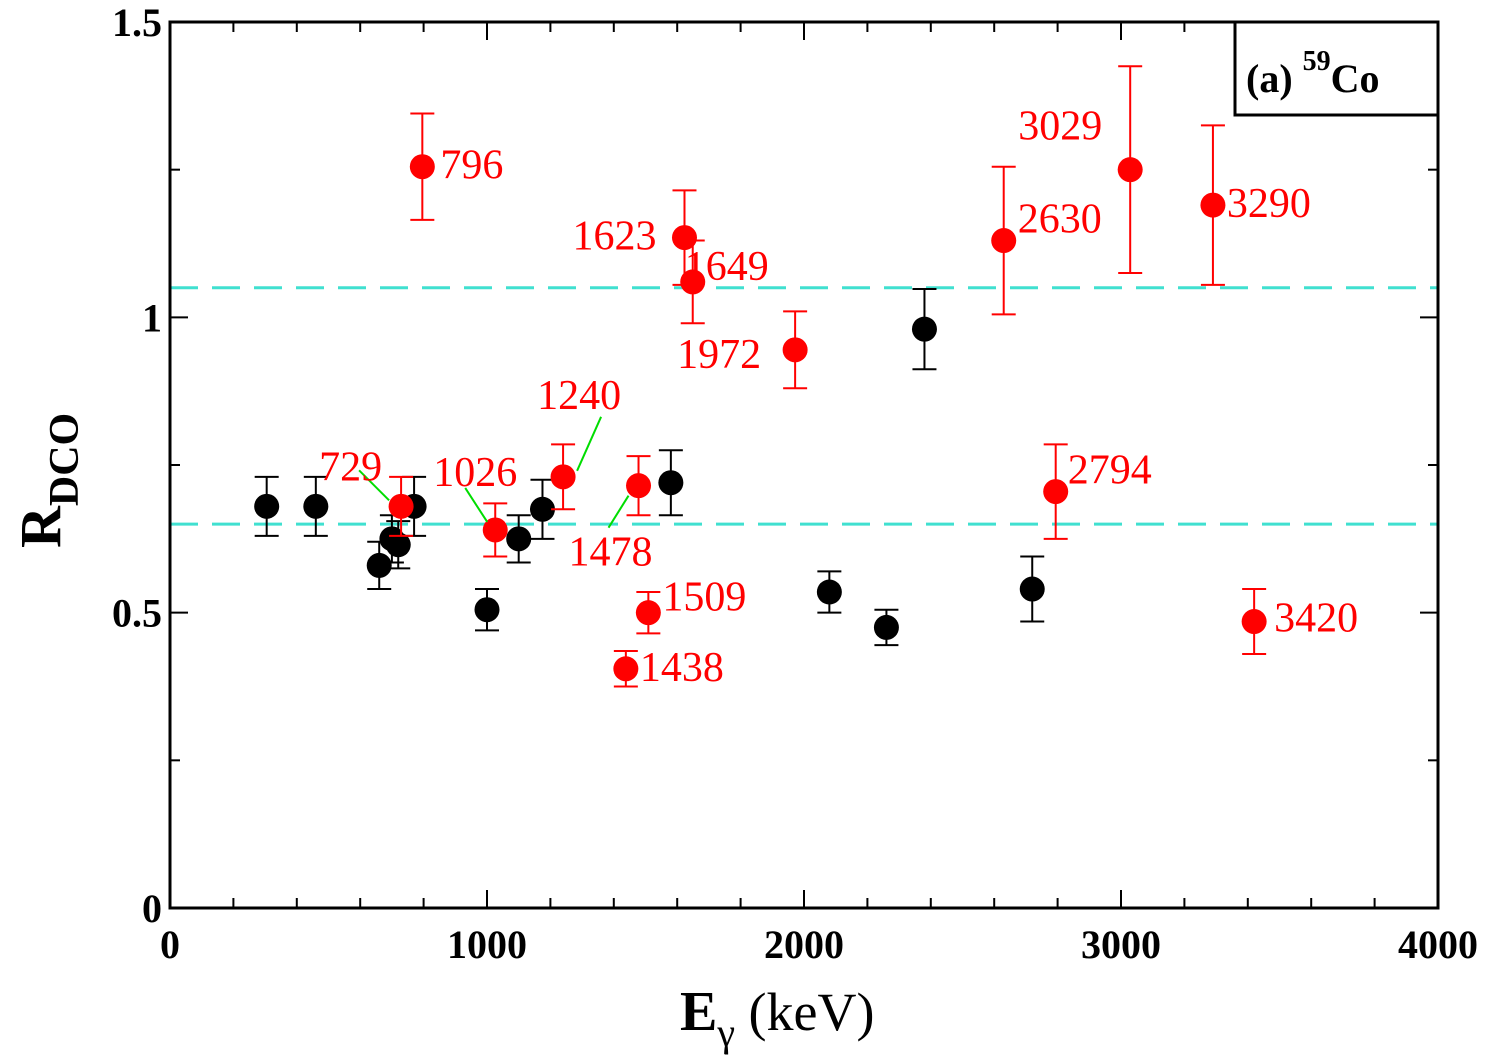  I want to click on panel-label-box, so click(1336, 68).